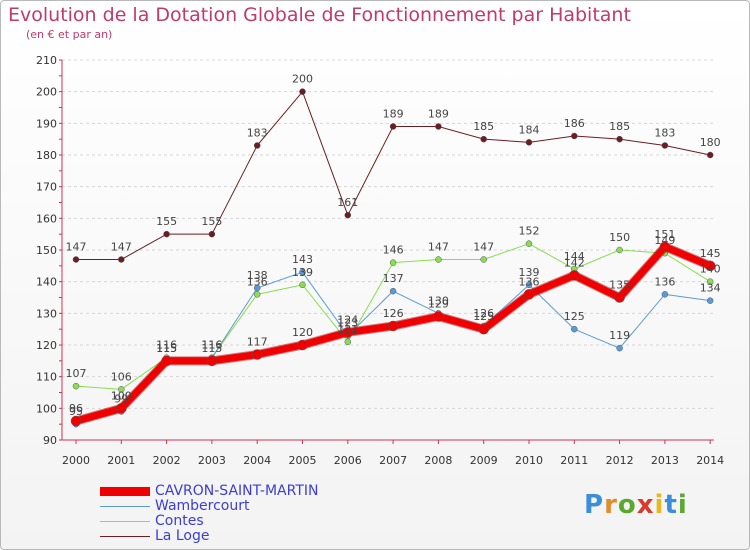  I want to click on data-label: 140, so click(710, 269).